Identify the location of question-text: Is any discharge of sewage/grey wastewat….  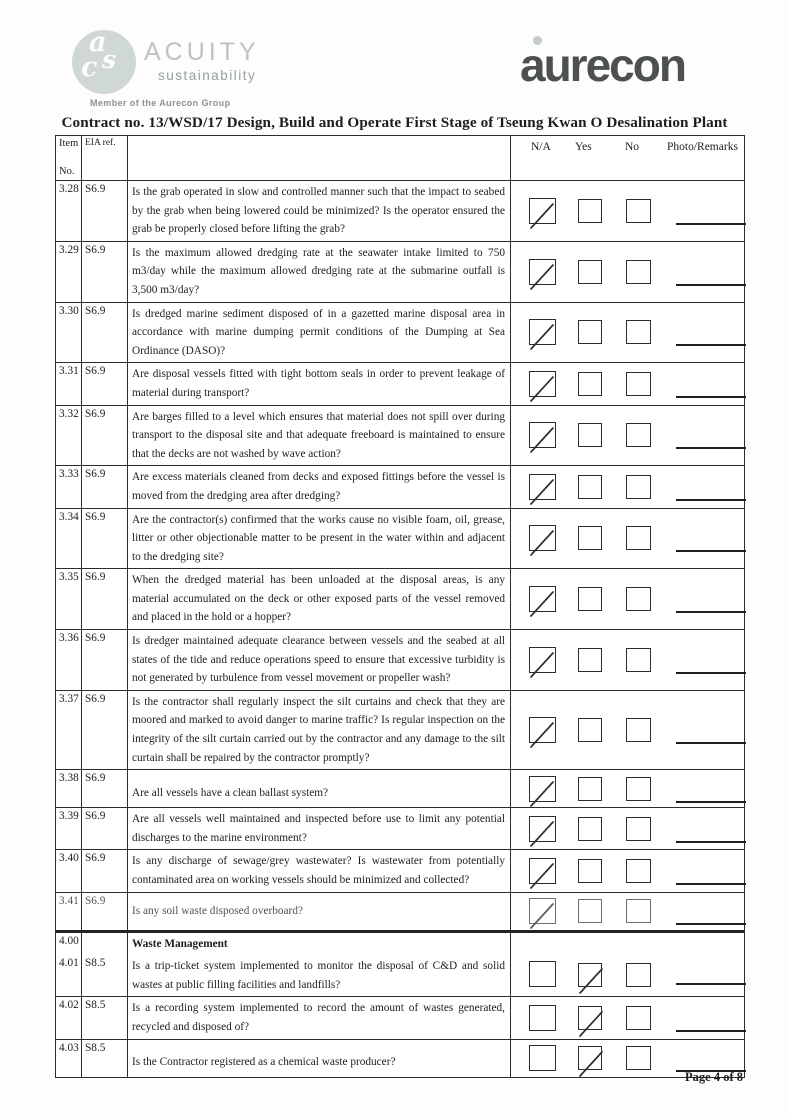
(319, 871).